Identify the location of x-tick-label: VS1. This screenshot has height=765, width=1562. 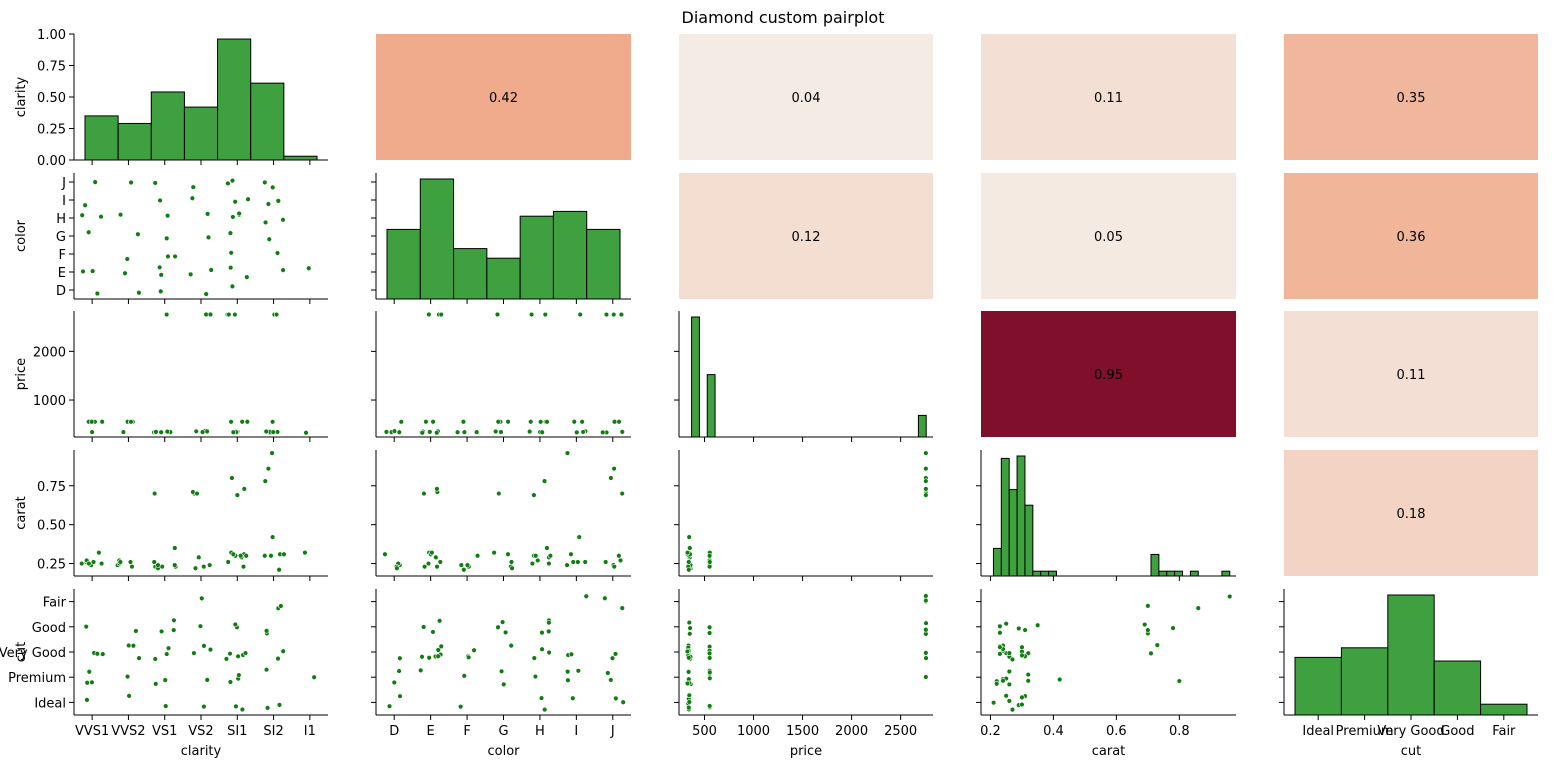
(164, 731).